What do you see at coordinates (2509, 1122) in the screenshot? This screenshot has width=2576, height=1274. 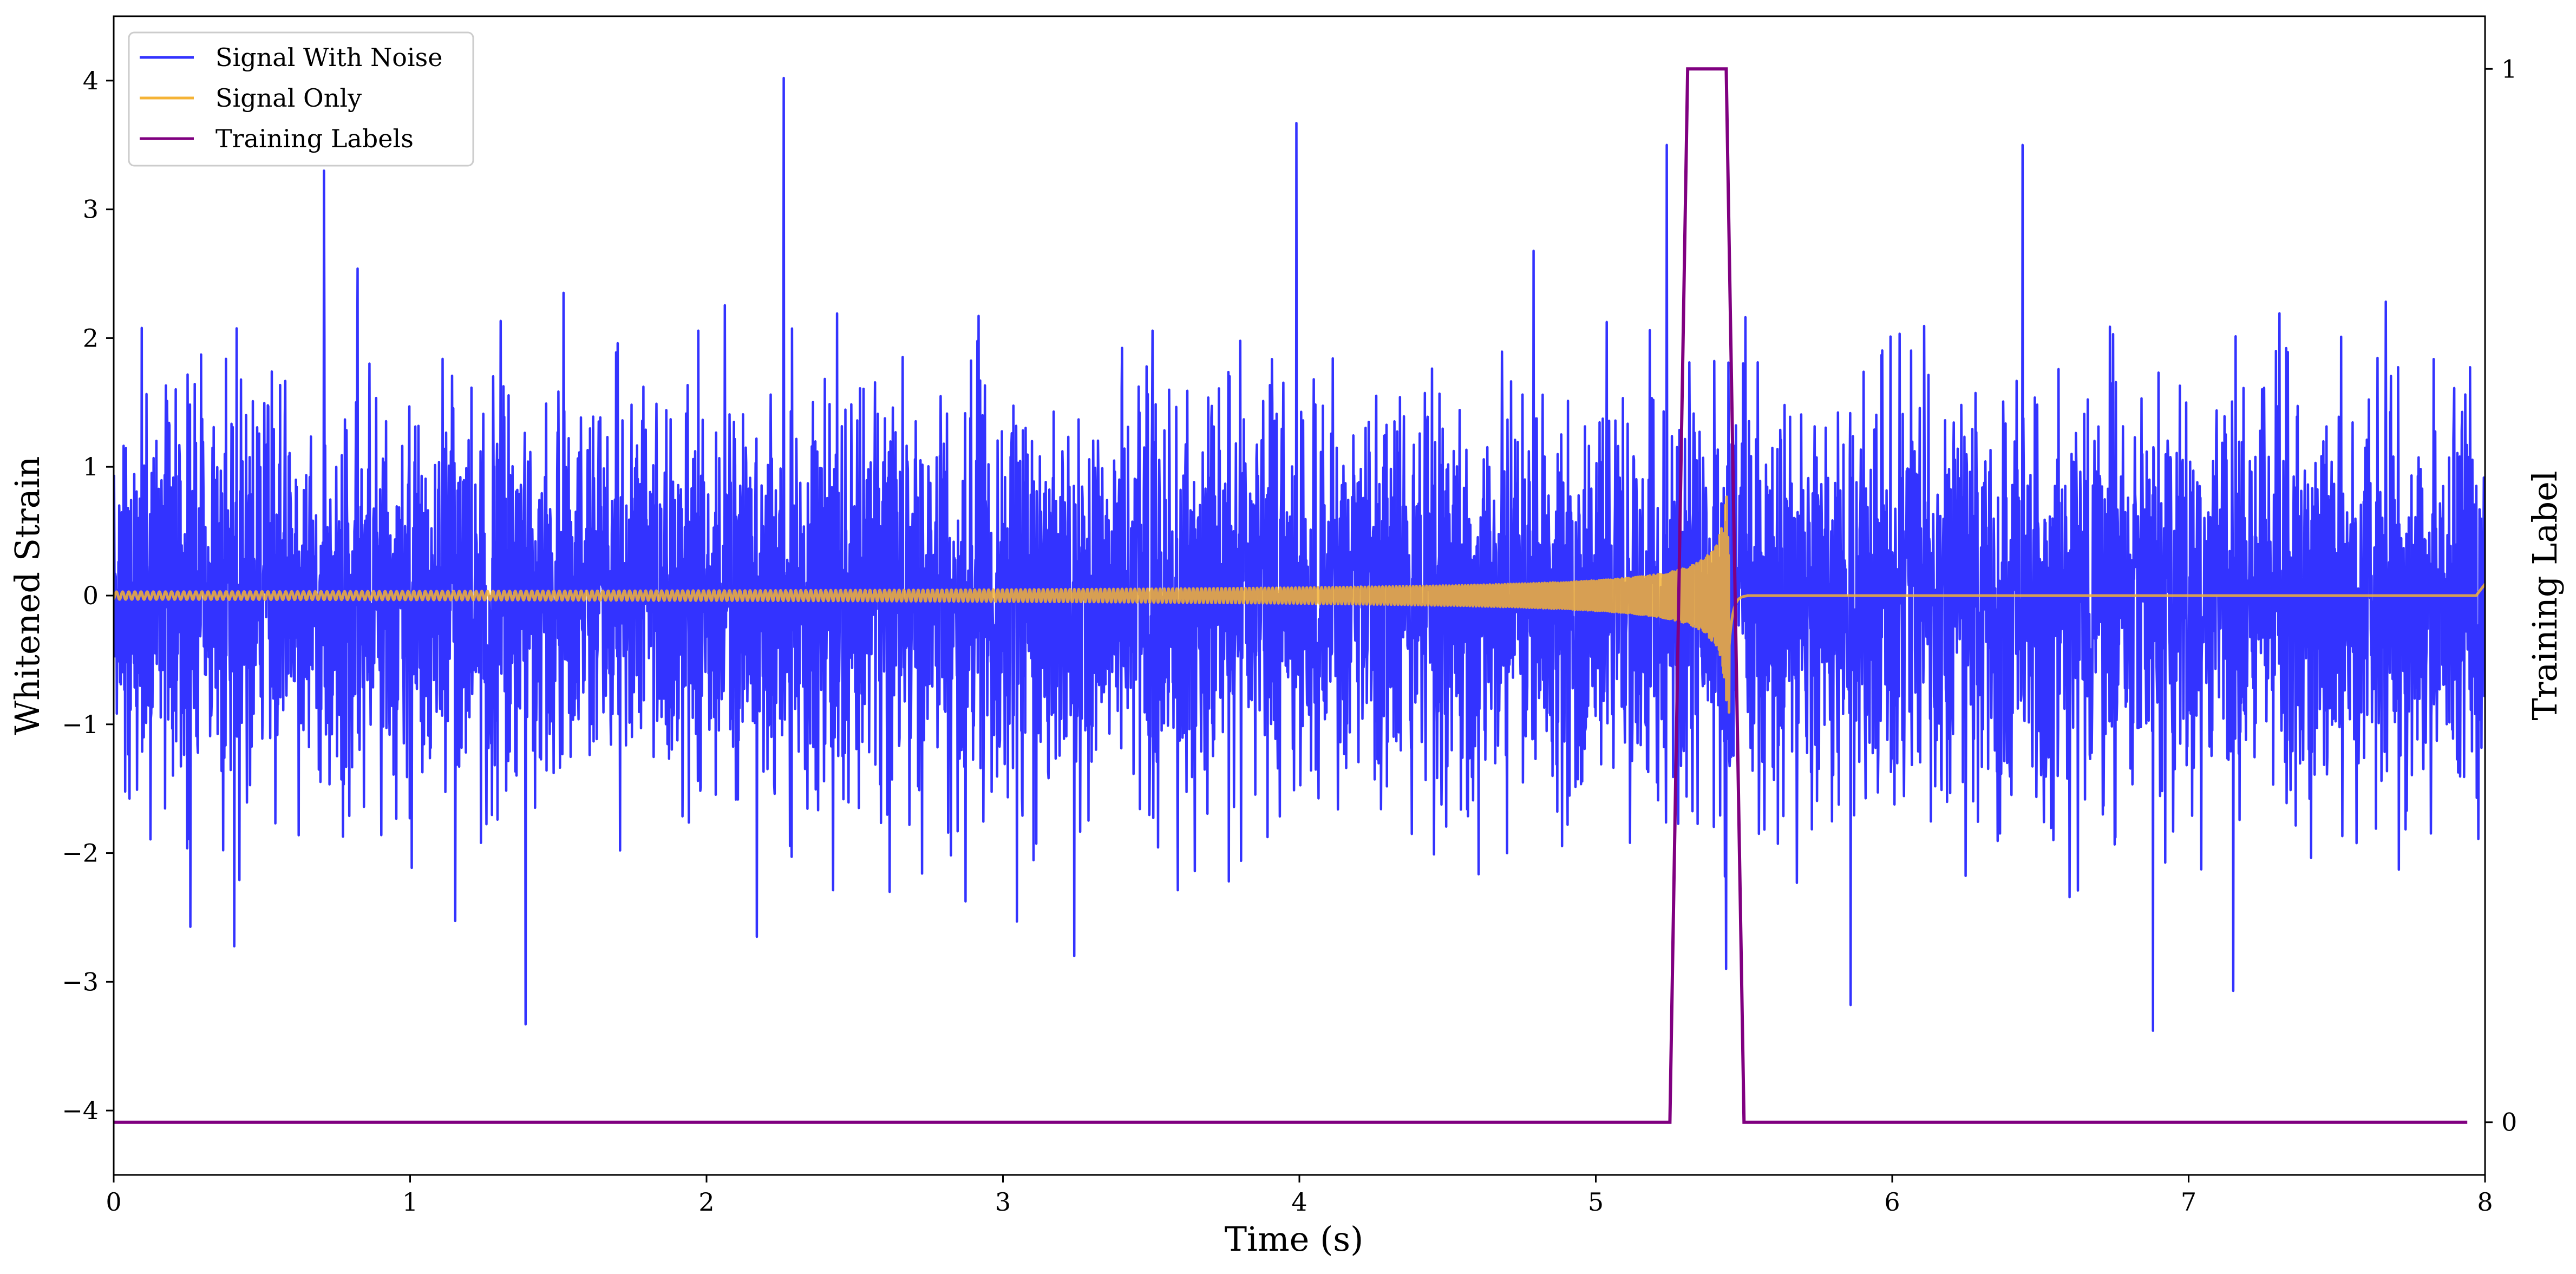 I see `y-right-tick-label: 0` at bounding box center [2509, 1122].